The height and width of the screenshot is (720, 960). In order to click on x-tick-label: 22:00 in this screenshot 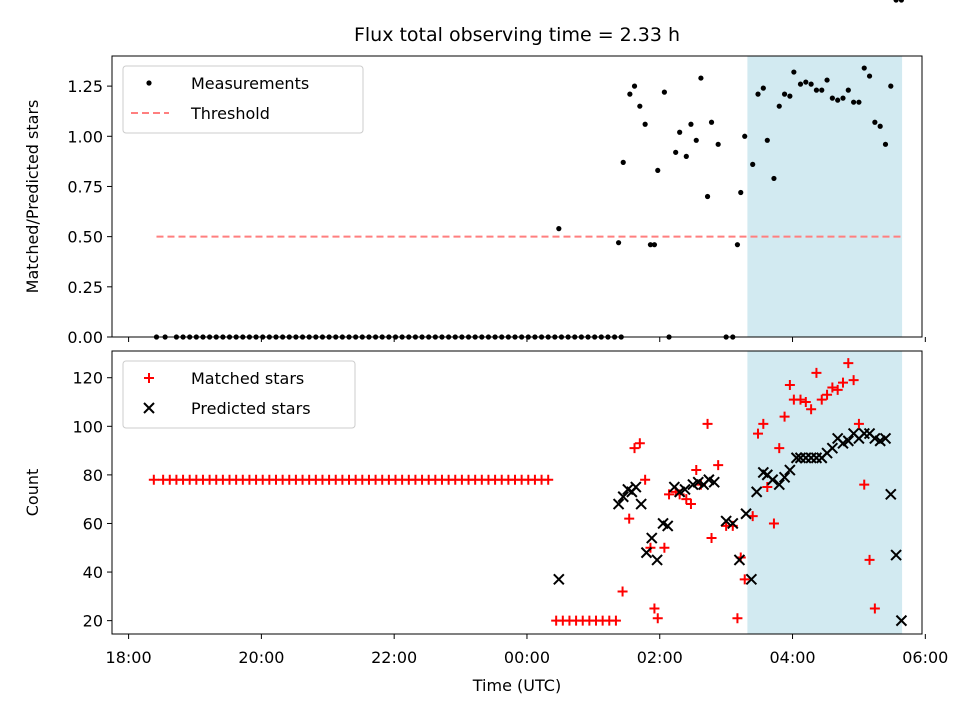, I will do `click(394, 657)`.